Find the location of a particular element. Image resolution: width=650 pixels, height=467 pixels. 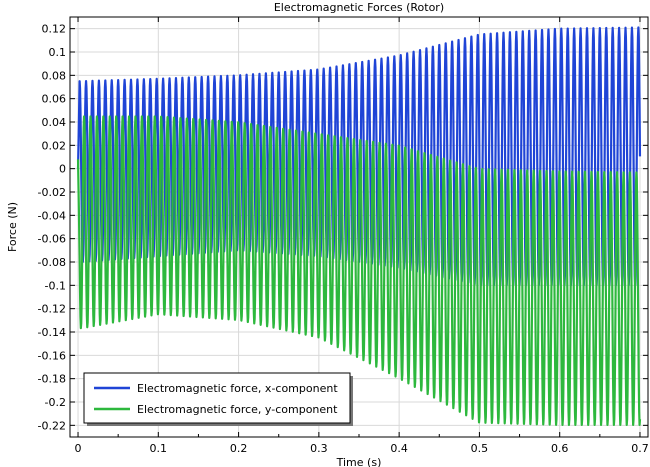

y-tick-label: -0.08 is located at coordinates (52, 262).